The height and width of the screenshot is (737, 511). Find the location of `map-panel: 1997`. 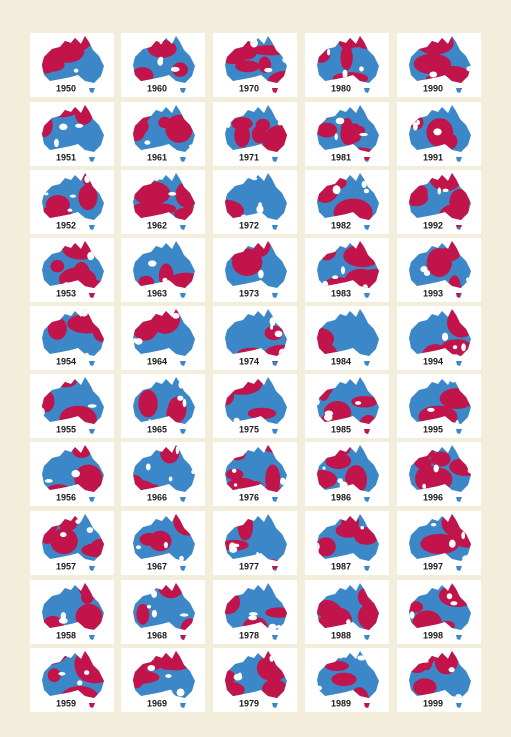

map-panel: 1997 is located at coordinates (439, 543).